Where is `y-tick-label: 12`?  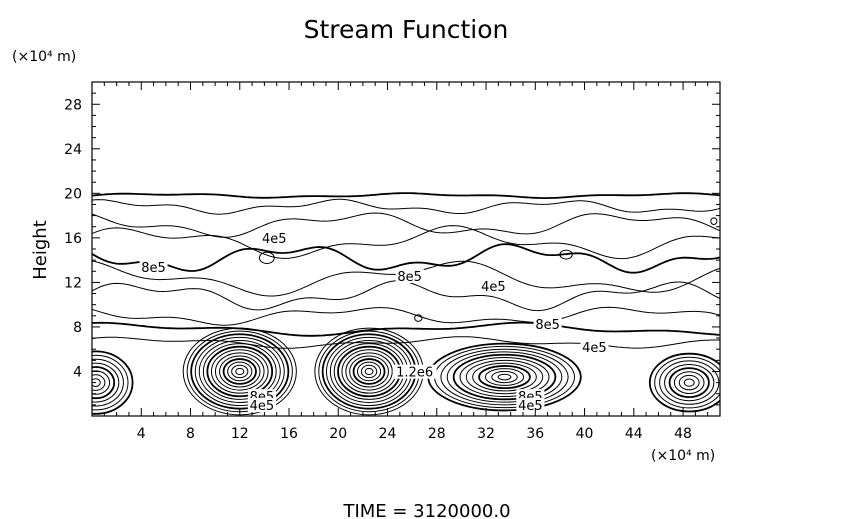 y-tick-label: 12 is located at coordinates (73, 283).